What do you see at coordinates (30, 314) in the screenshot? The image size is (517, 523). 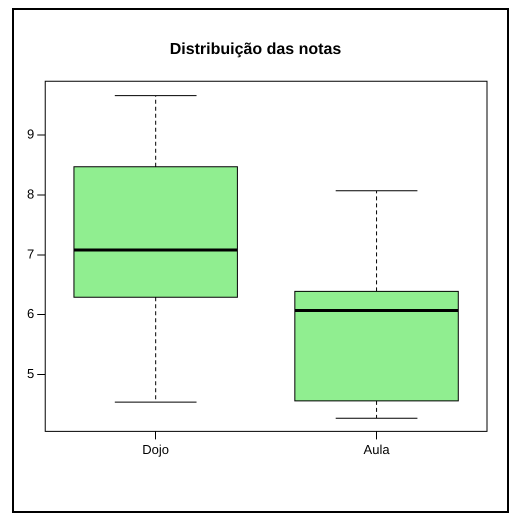 I see `y-tick-label: 6` at bounding box center [30, 314].